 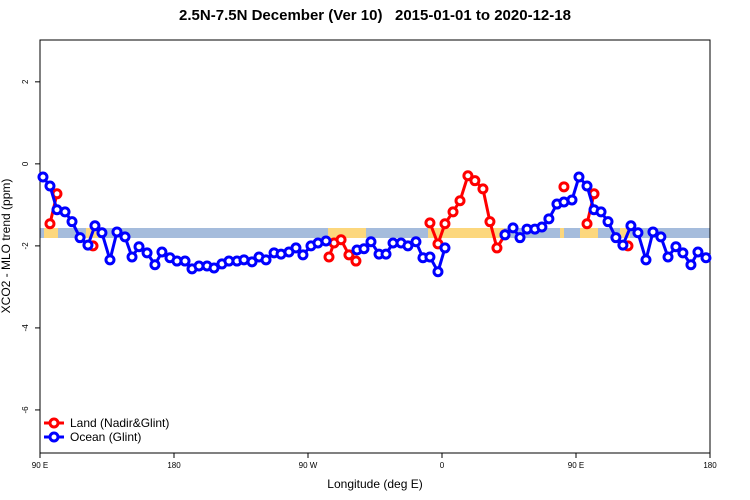 I want to click on y-tick-label: -4, so click(x=25, y=328).